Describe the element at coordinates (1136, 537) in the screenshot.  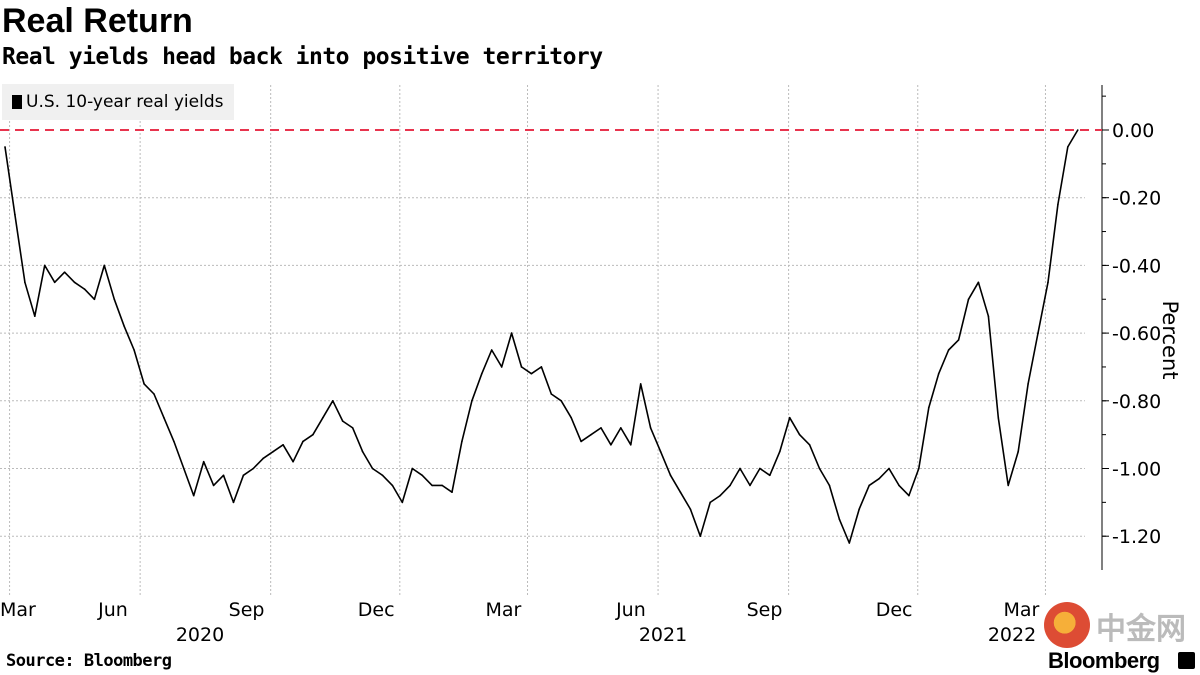
I see `y-tick-label: -1.20` at that location.